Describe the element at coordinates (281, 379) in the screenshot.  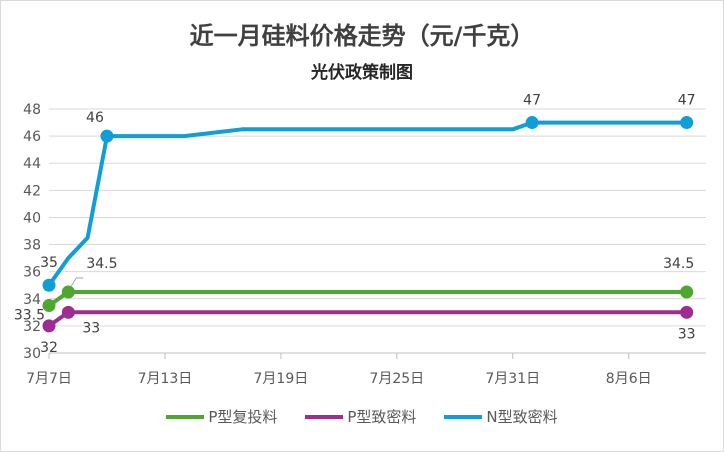
I see `x-tick-label: 7月19日` at that location.